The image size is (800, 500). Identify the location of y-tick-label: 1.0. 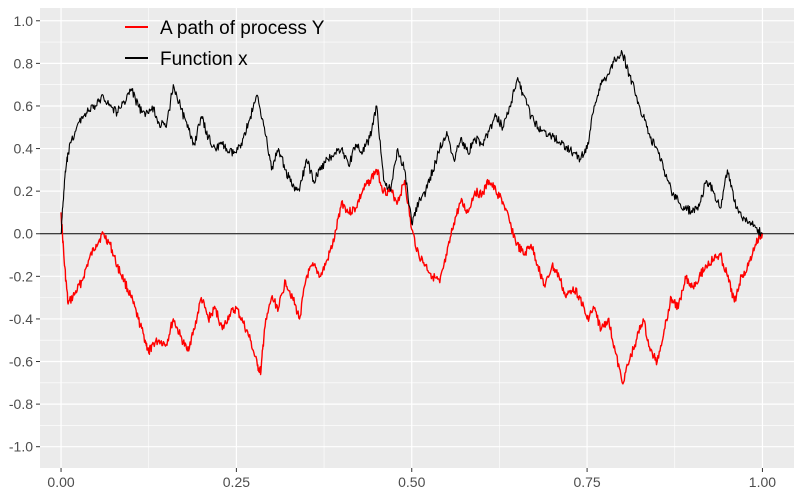
(24, 21).